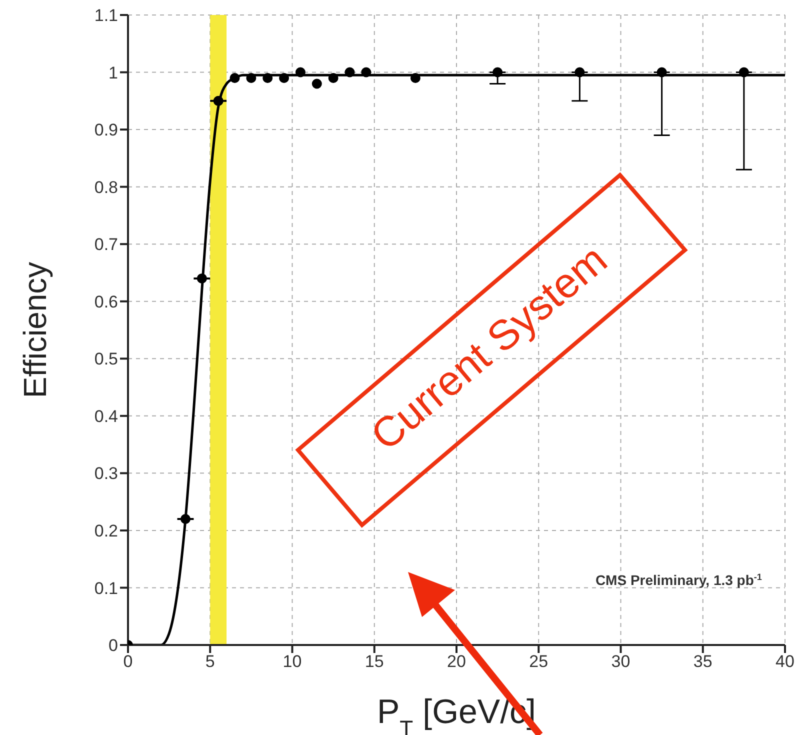 The image size is (799, 735). What do you see at coordinates (292, 662) in the screenshot?
I see `x-tick-label: 10` at bounding box center [292, 662].